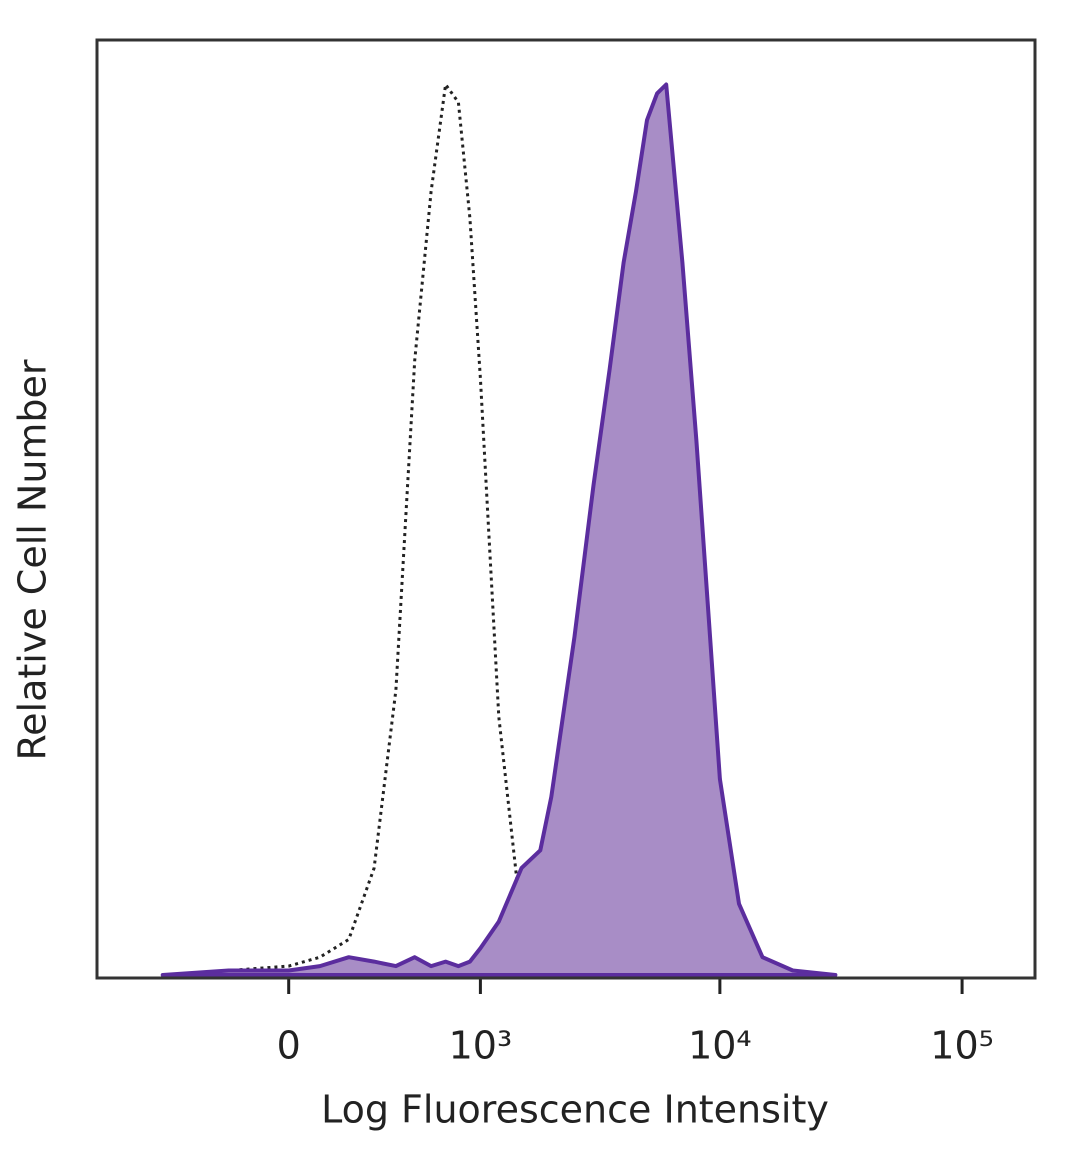  I want to click on y-axis-label: Relative Cell Number, so click(33, 559).